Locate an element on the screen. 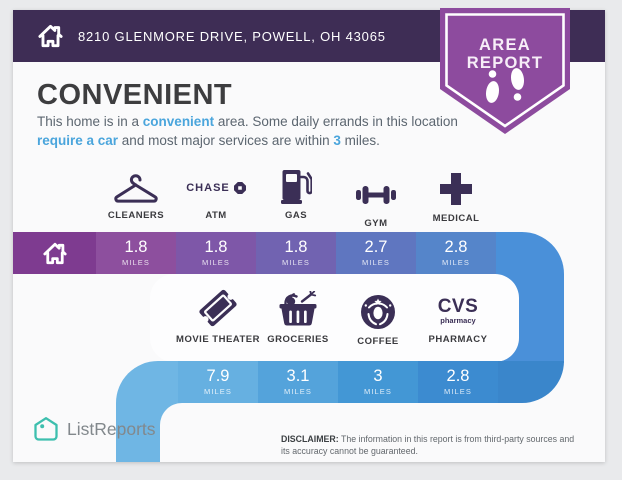 This screenshot has width=622, height=480. amenity-row-2: MOVIE THEATER GROCERIES is located at coordinates (337, 314).